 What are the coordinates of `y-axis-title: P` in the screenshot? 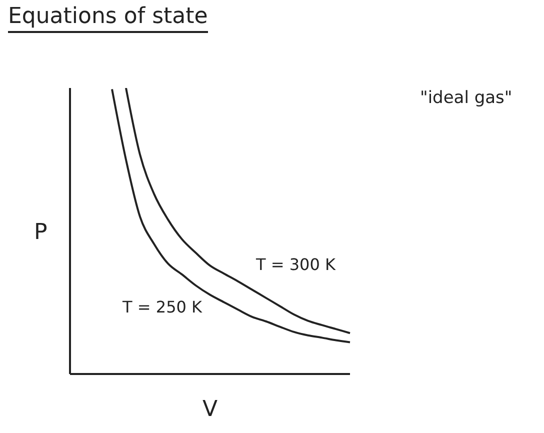 It's located at (41, 232).